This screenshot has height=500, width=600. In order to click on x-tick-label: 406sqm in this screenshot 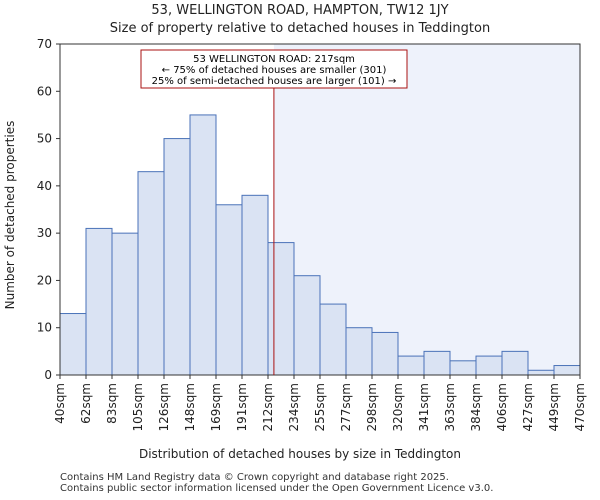, I will do `click(502, 407)`.